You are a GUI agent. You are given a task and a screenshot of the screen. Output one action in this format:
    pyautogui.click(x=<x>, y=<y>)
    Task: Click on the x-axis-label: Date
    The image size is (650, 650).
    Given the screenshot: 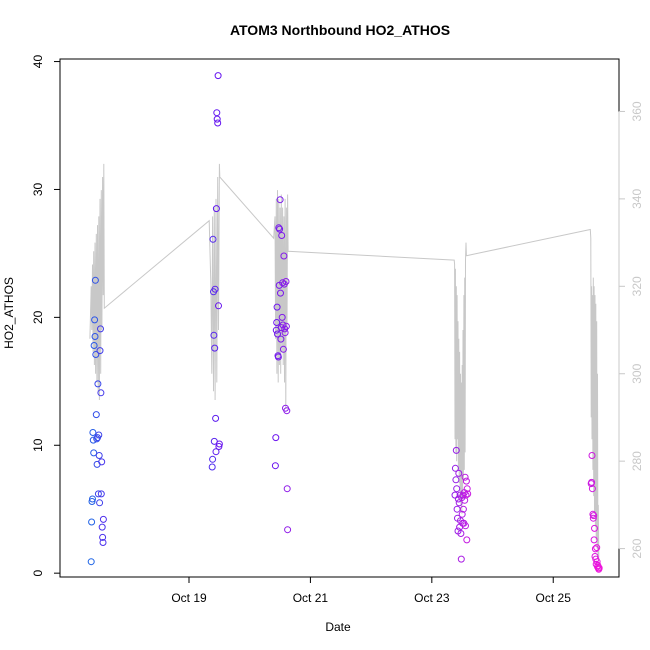 What is the action you would take?
    pyautogui.click(x=338, y=627)
    